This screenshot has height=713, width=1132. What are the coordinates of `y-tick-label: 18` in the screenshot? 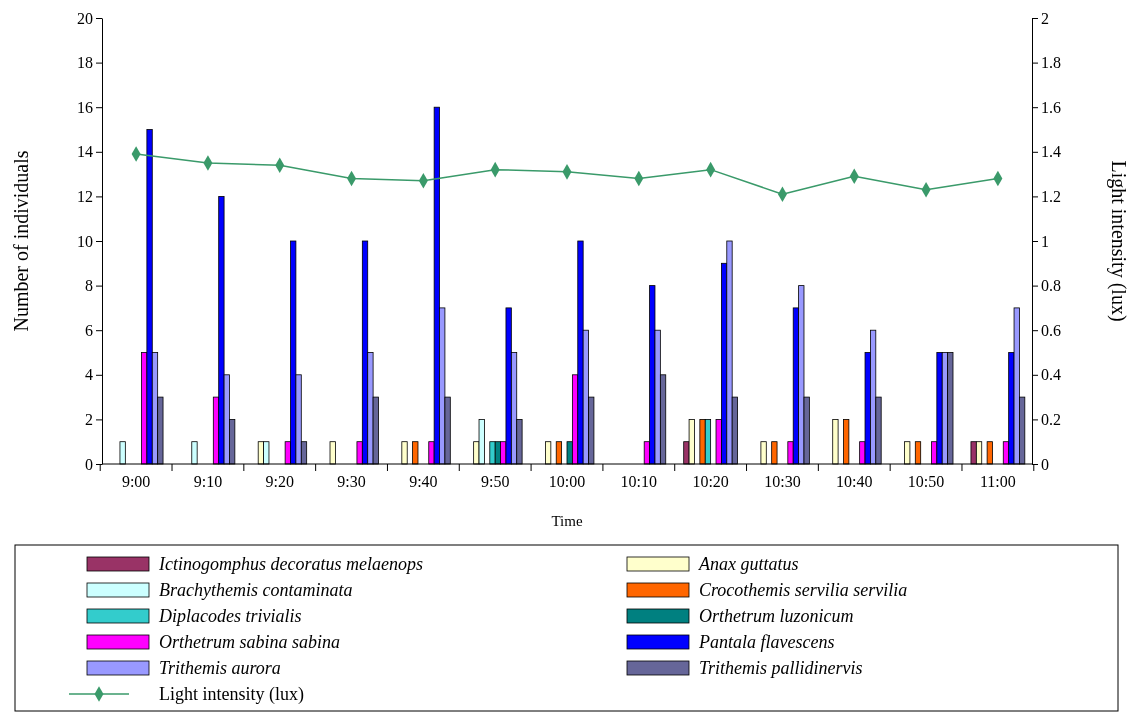 It's located at (85, 63).